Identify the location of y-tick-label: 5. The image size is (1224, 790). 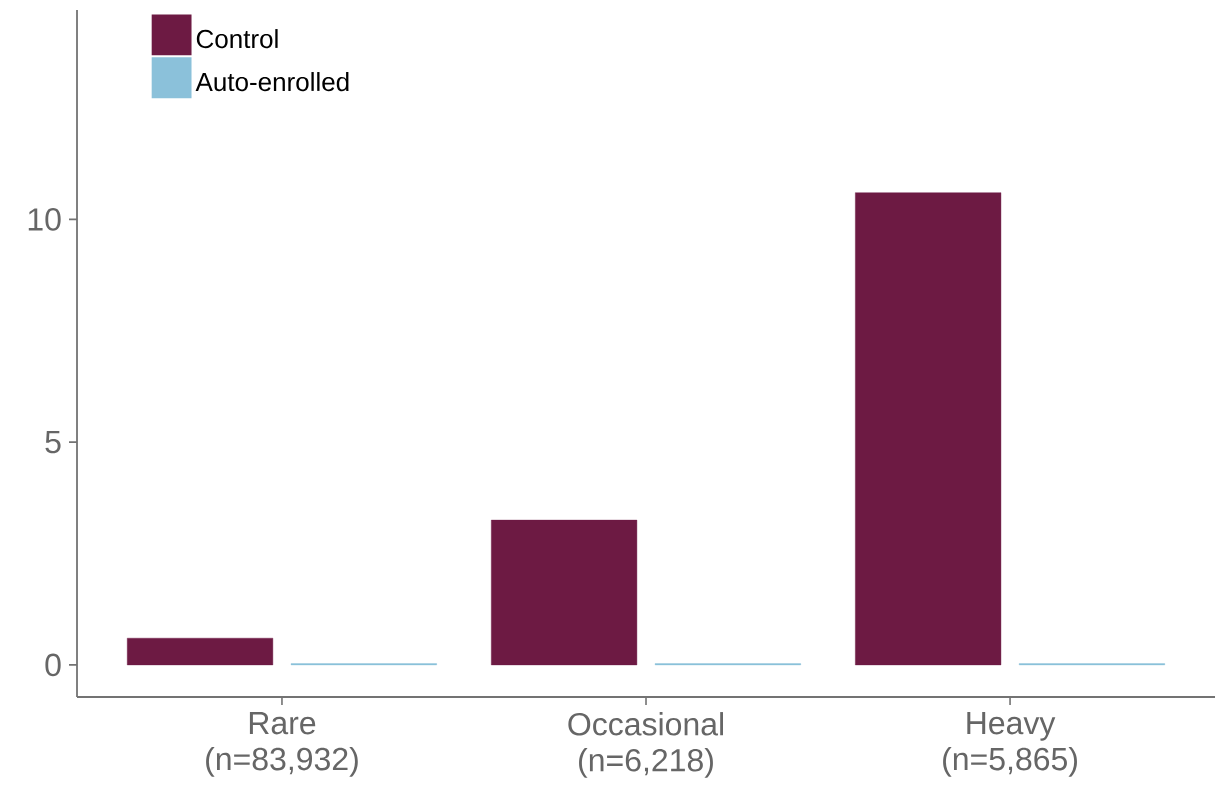
(53, 442).